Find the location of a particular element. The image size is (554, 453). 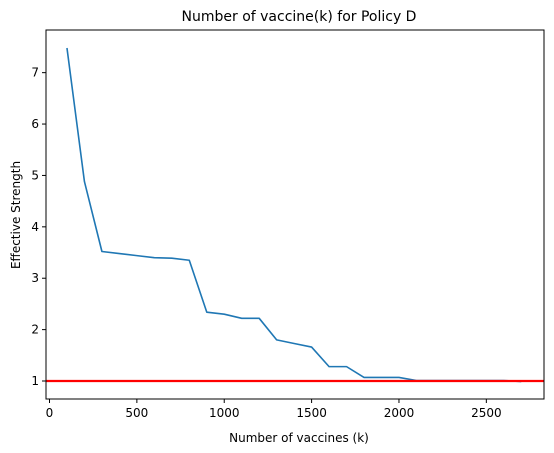

x-tick-label: 2500 is located at coordinates (486, 413).